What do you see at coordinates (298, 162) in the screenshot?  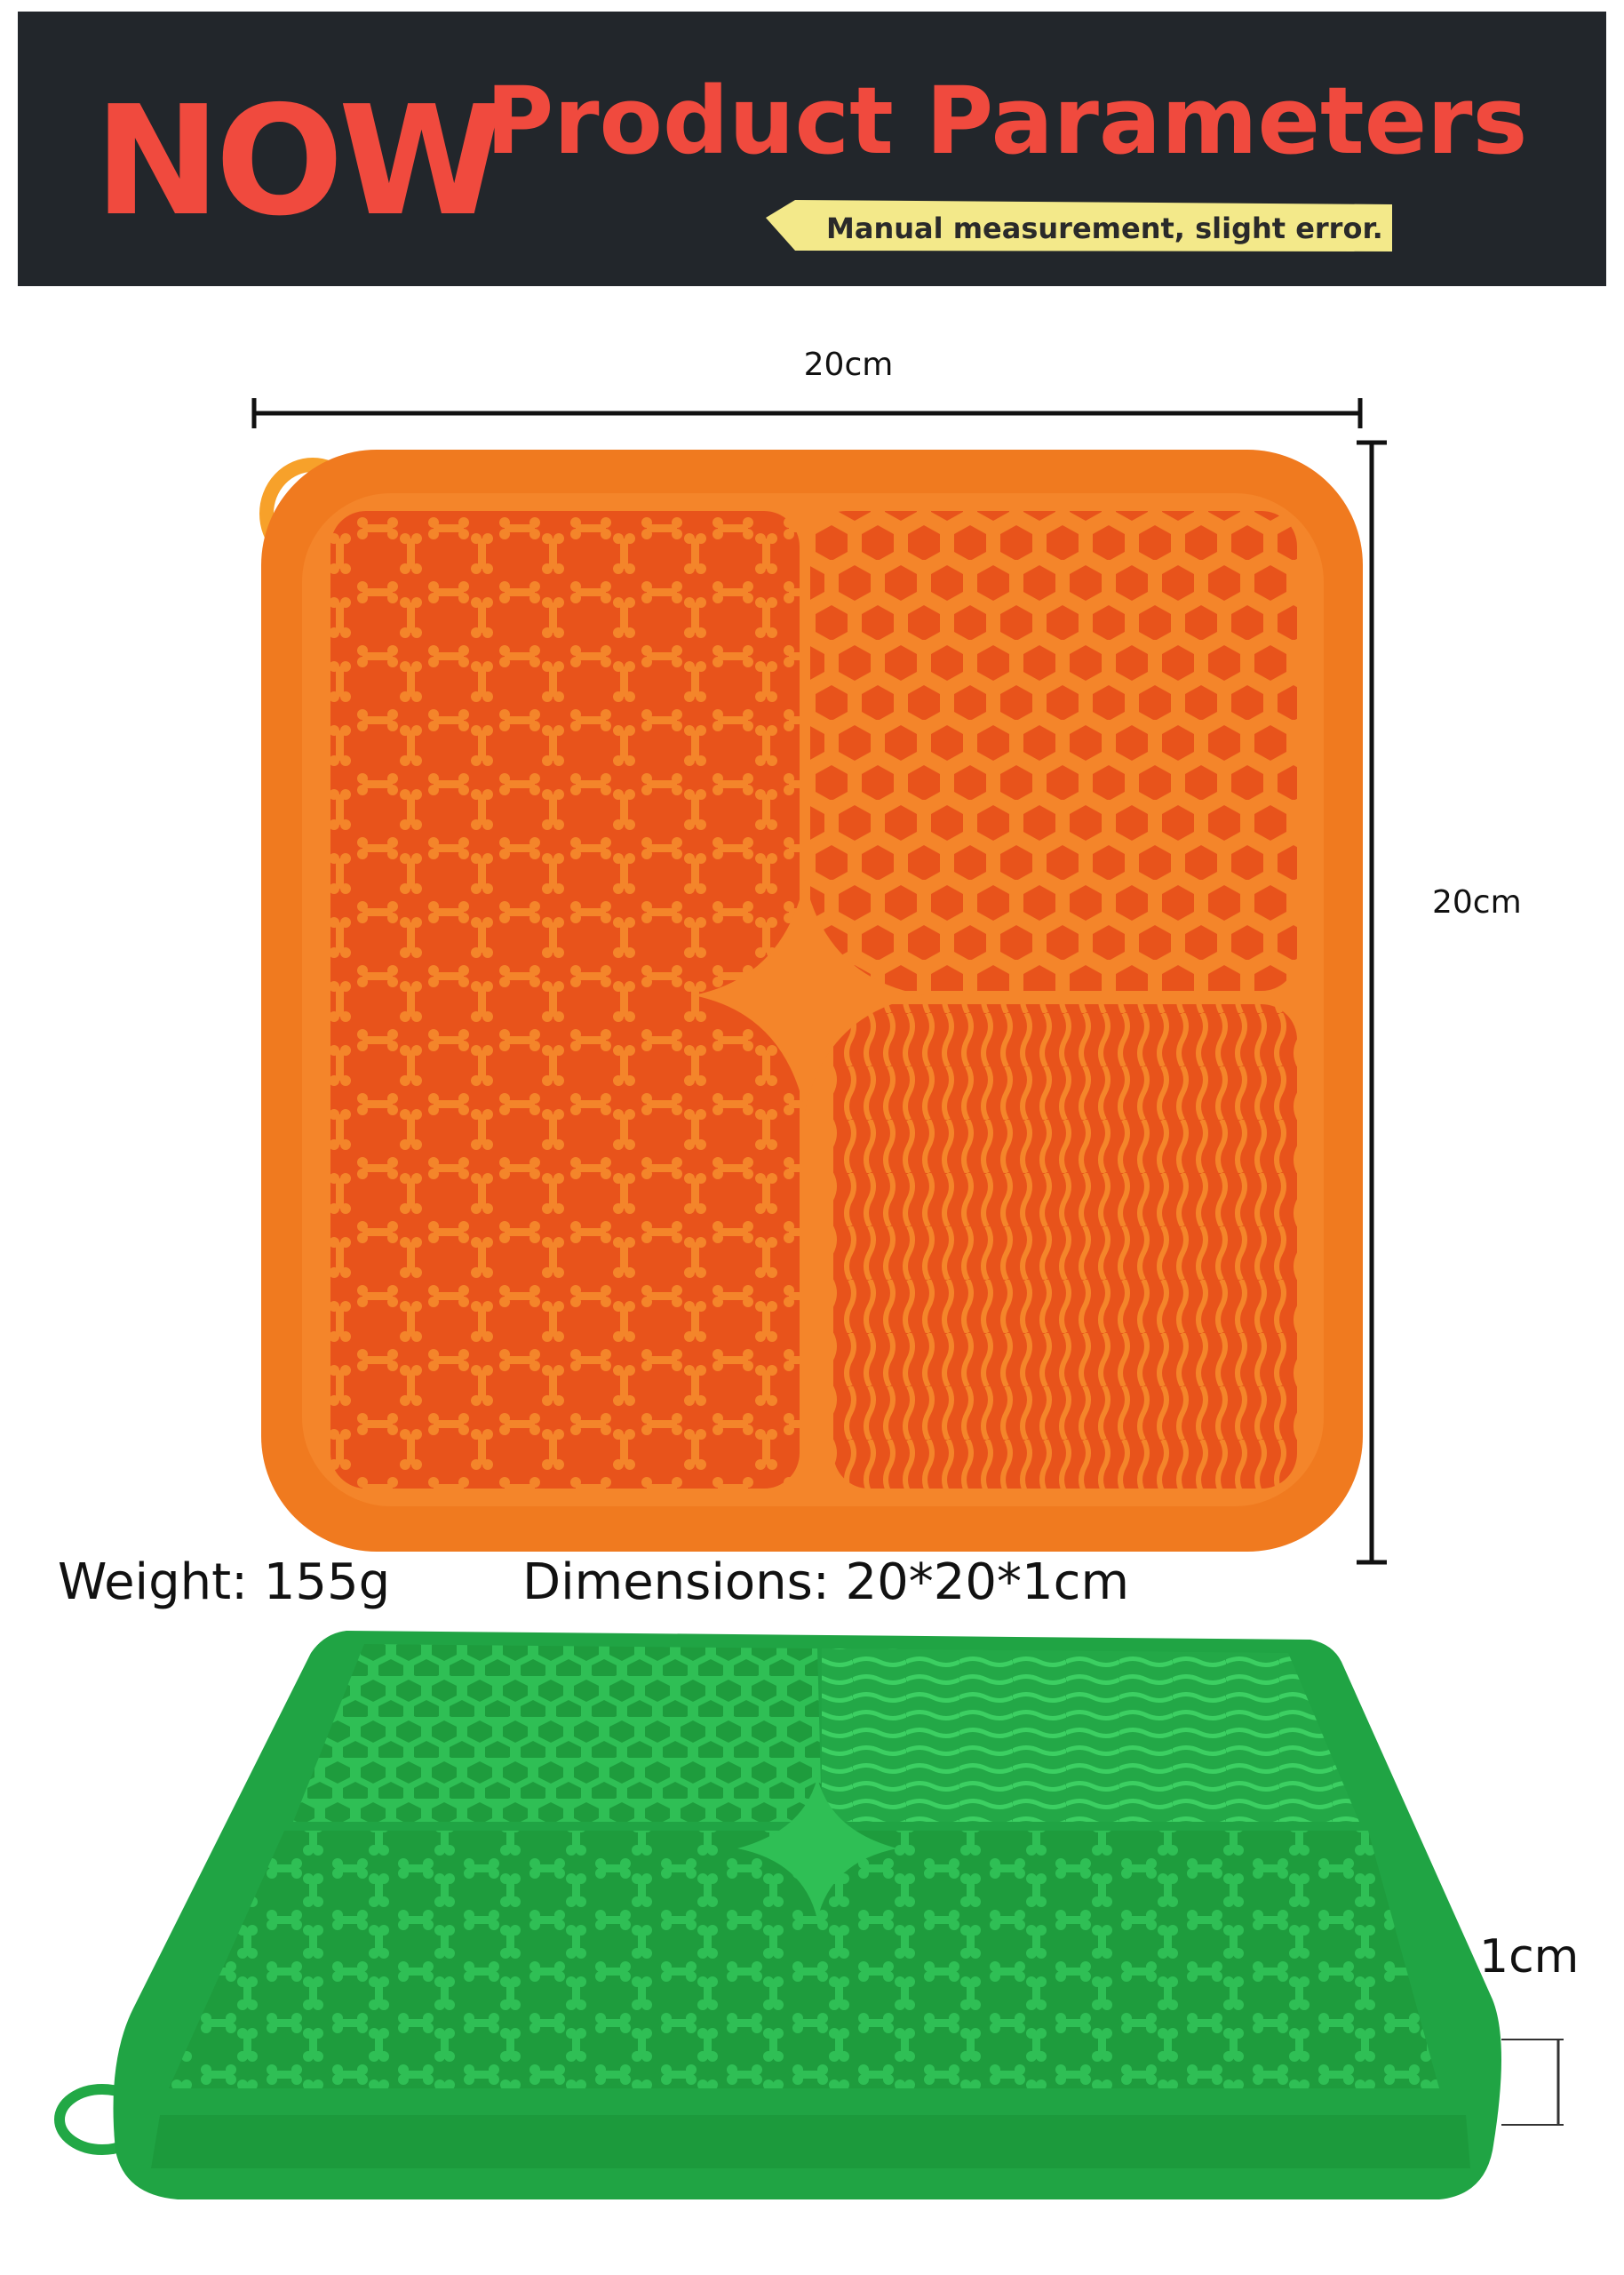 I see `badge: NOW` at bounding box center [298, 162].